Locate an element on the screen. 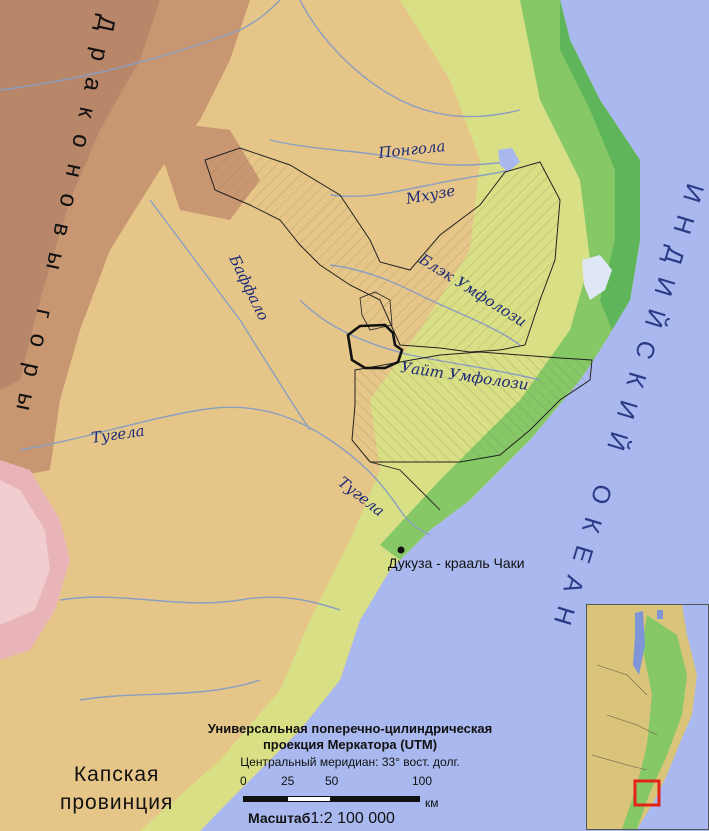 The width and height of the screenshot is (709, 831). southern-river is located at coordinates (200, 603).